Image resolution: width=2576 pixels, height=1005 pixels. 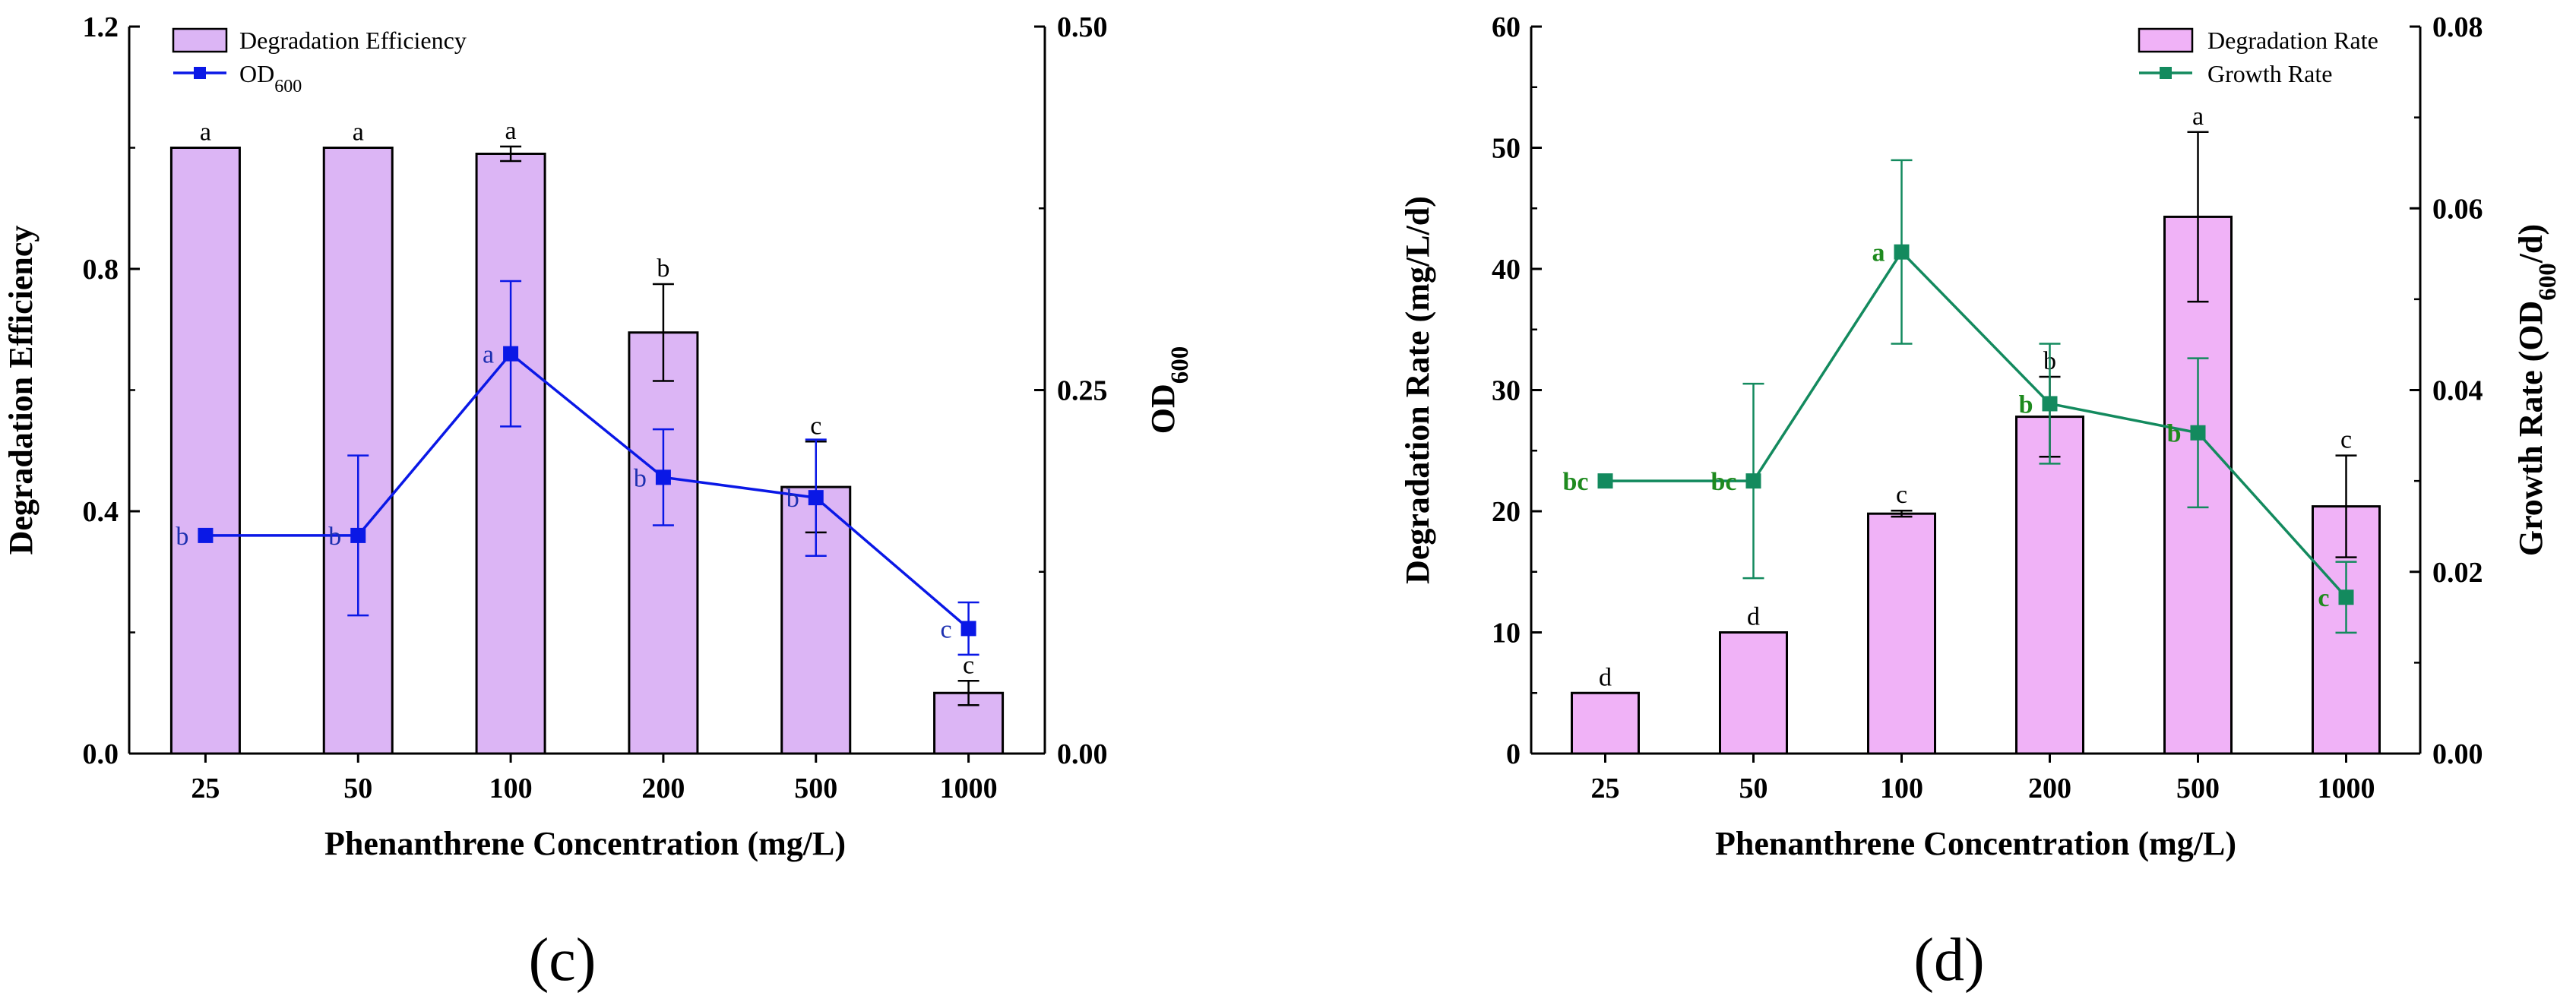 I want to click on y-tick-label: 50, so click(x=1506, y=149).